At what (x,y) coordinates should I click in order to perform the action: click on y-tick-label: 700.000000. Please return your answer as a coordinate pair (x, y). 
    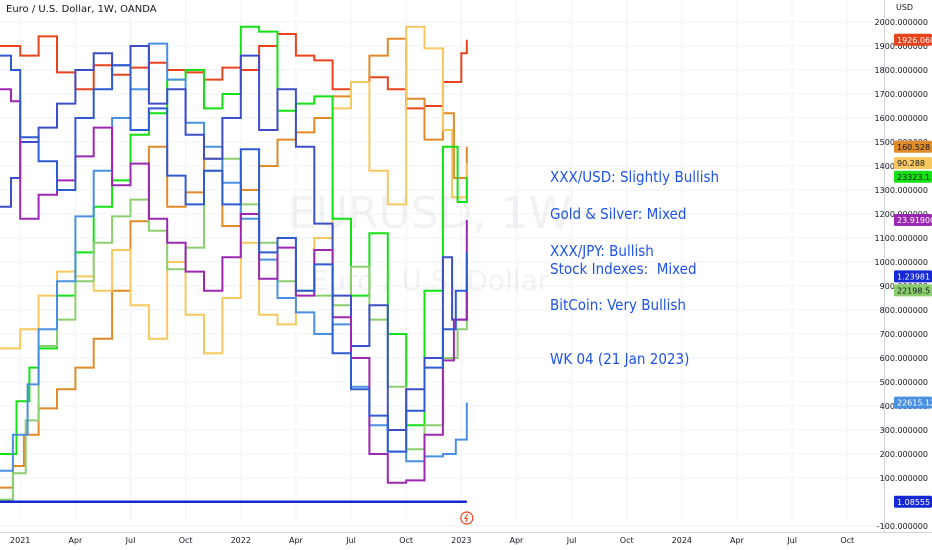
    Looking at the image, I should click on (904, 334).